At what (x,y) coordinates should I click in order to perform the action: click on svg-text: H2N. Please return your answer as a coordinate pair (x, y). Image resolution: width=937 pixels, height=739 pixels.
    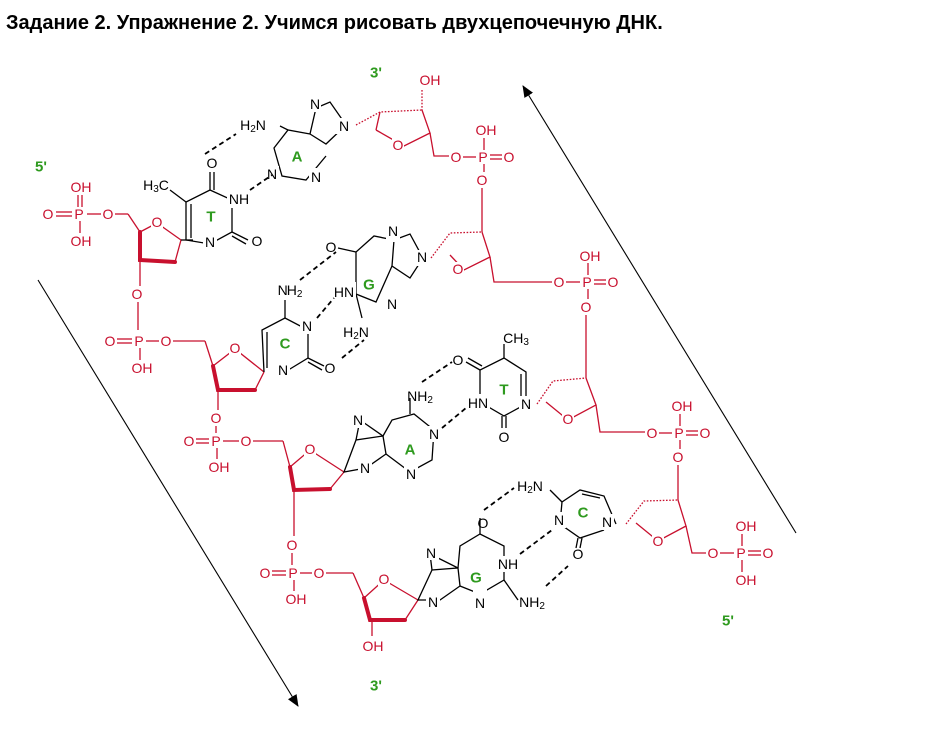
    Looking at the image, I should click on (356, 333).